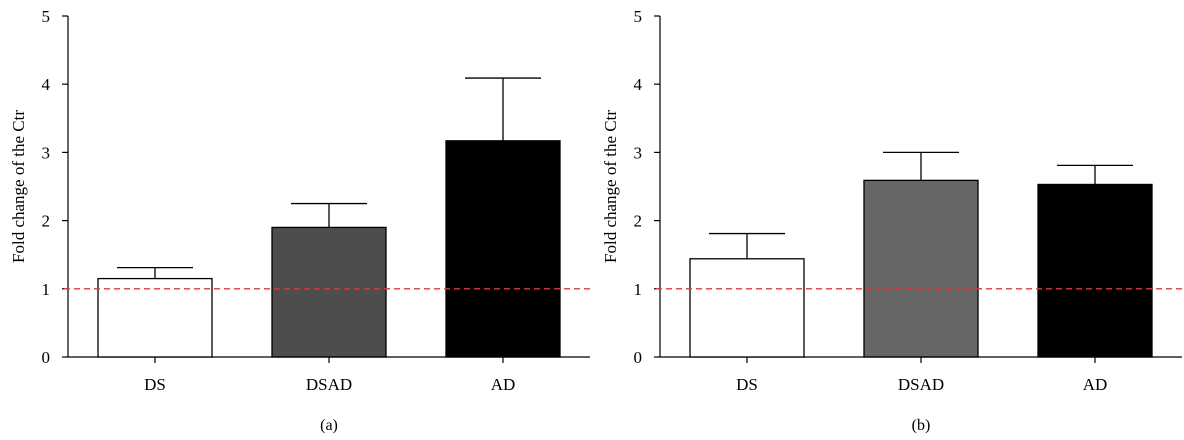 The width and height of the screenshot is (1184, 440). What do you see at coordinates (921, 425) in the screenshot?
I see `panel-label: (b)` at bounding box center [921, 425].